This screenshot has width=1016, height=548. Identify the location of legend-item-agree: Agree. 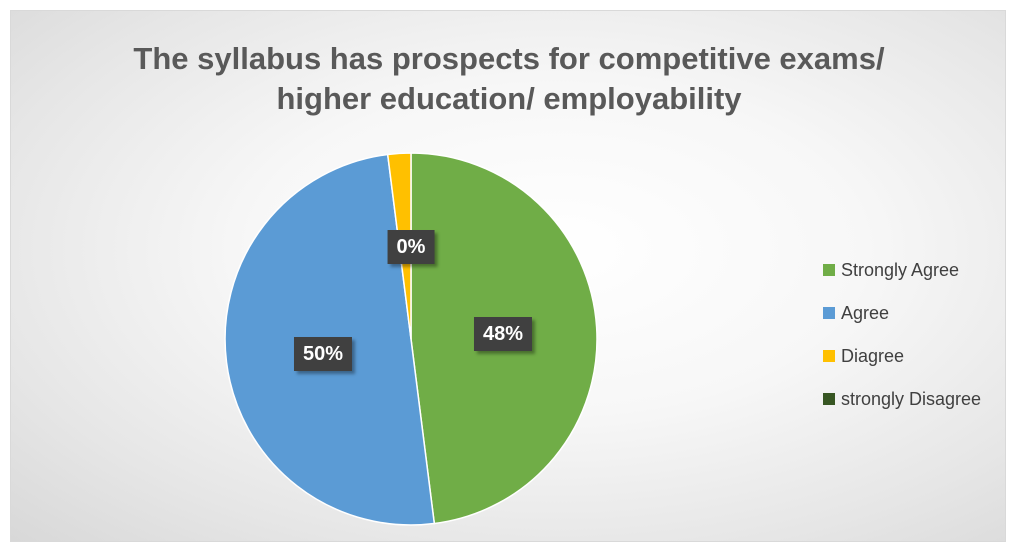
(902, 313).